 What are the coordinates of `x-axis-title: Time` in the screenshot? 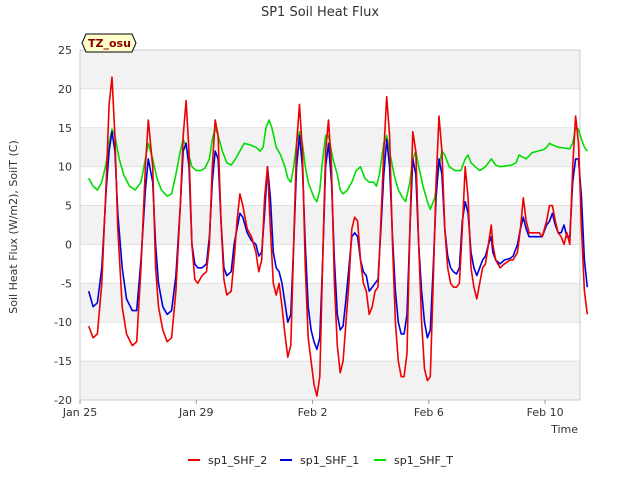 It's located at (564, 429).